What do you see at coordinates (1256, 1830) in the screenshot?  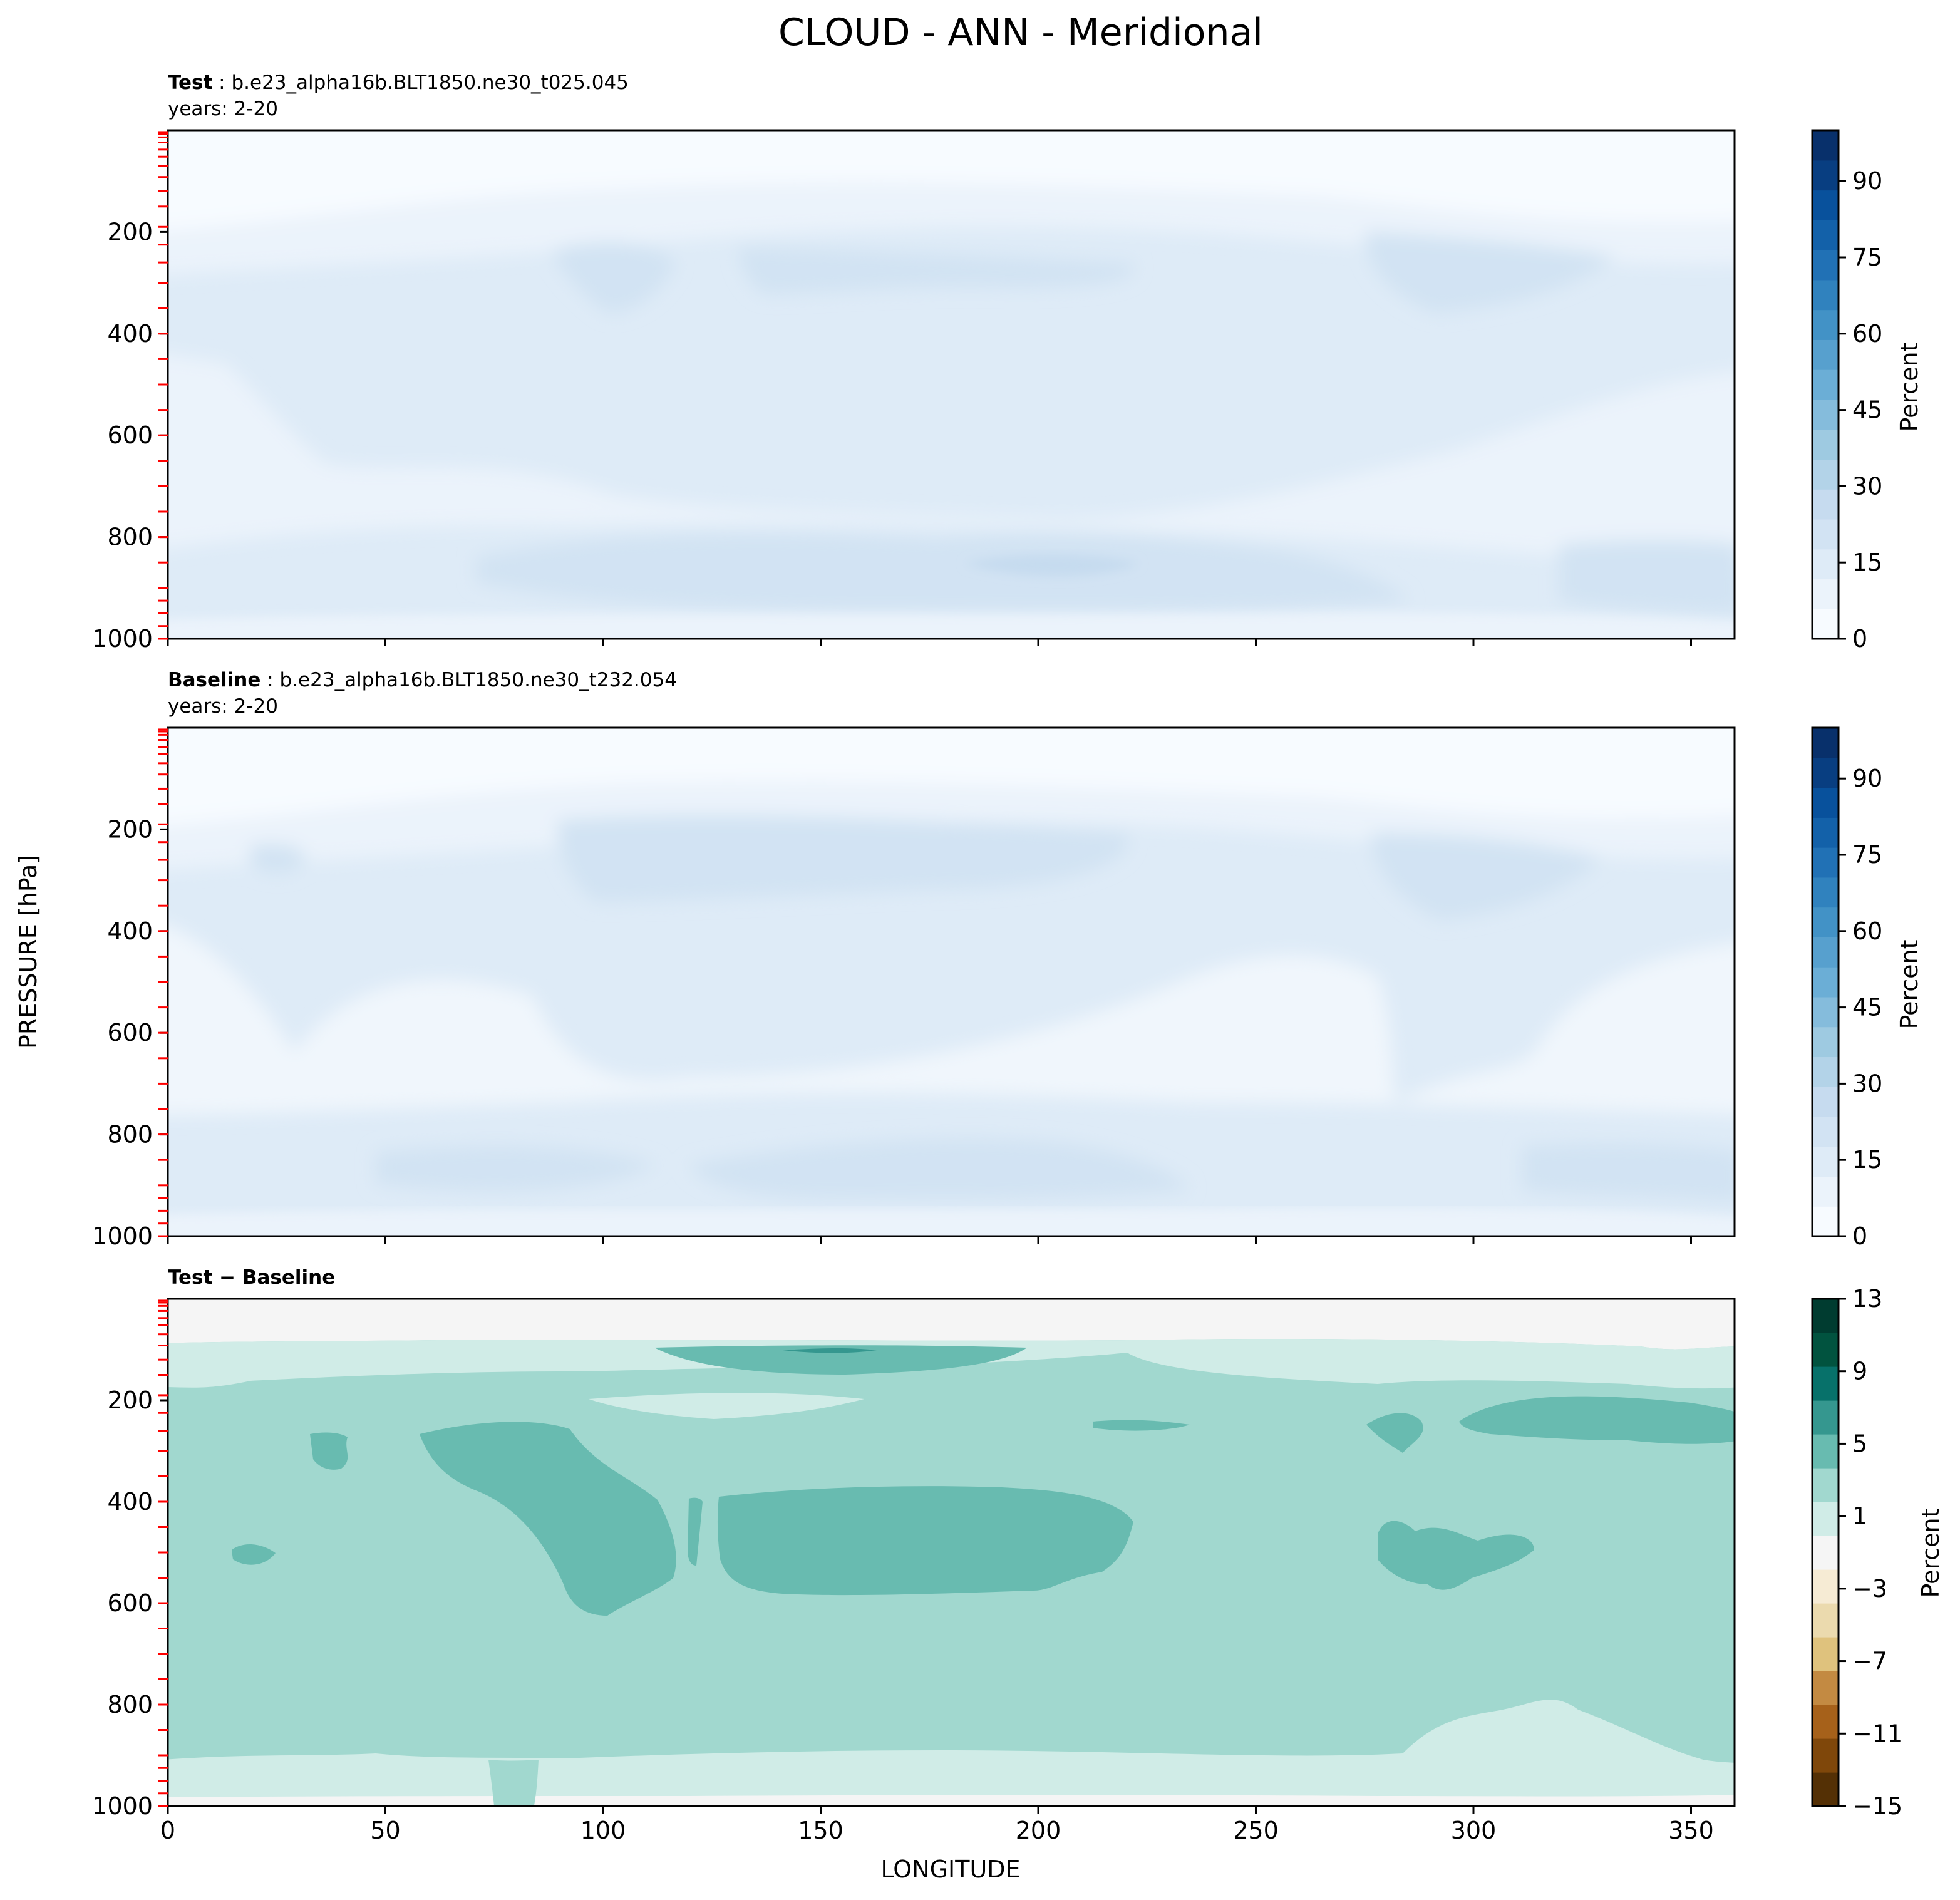 I see `x-tick-label: 250` at bounding box center [1256, 1830].